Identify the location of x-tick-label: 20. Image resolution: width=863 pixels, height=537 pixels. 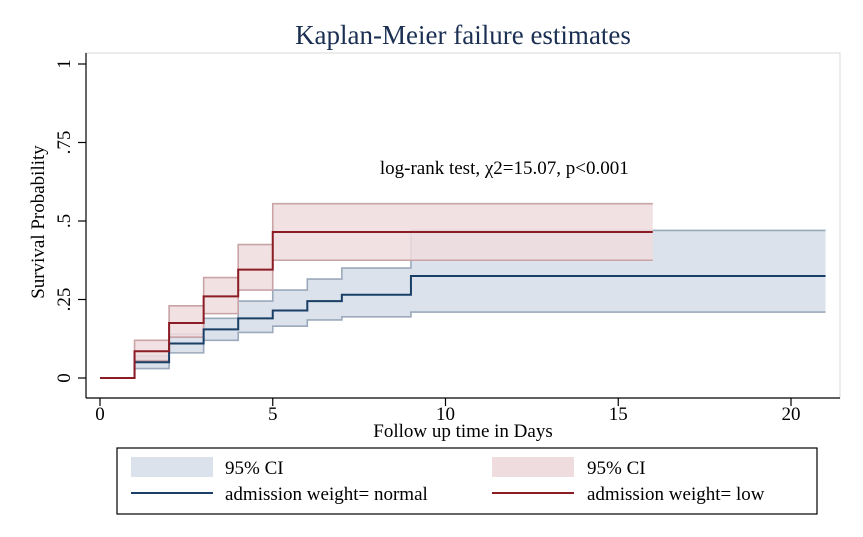
(791, 414).